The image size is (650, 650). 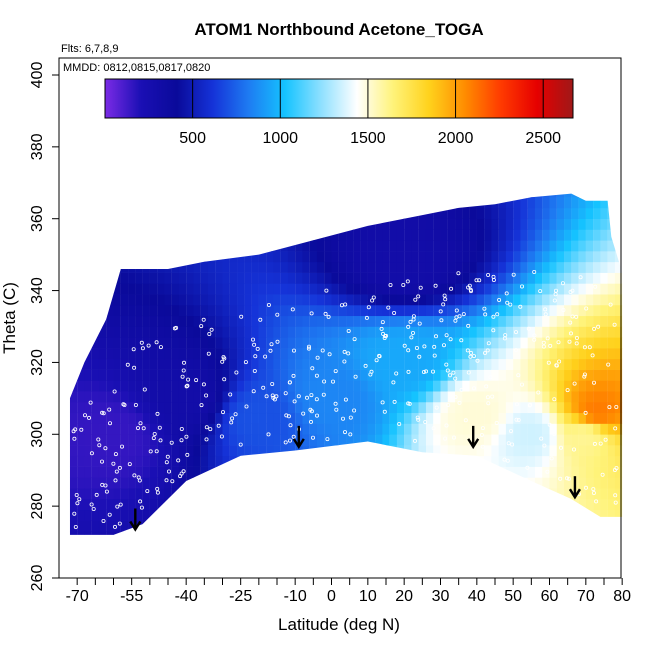 What do you see at coordinates (477, 596) in the screenshot?
I see `x-tick-label: 40` at bounding box center [477, 596].